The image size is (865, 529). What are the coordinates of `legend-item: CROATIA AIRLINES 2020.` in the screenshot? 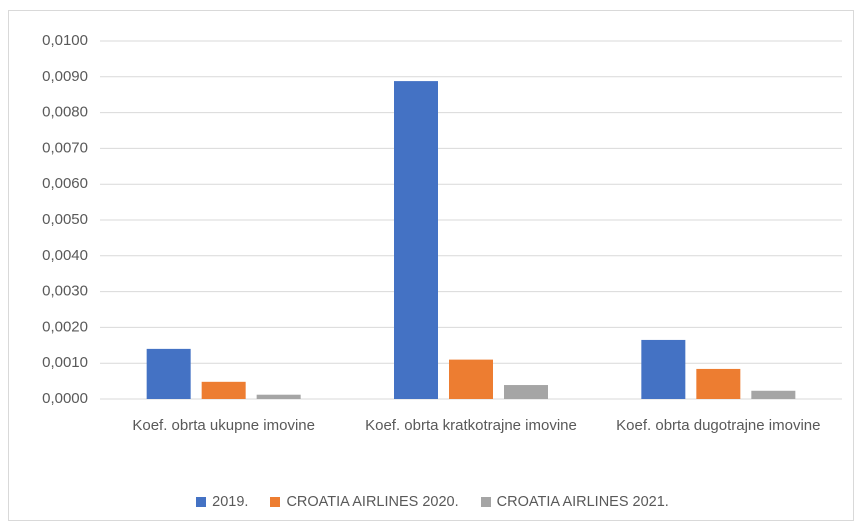 It's located at (364, 502).